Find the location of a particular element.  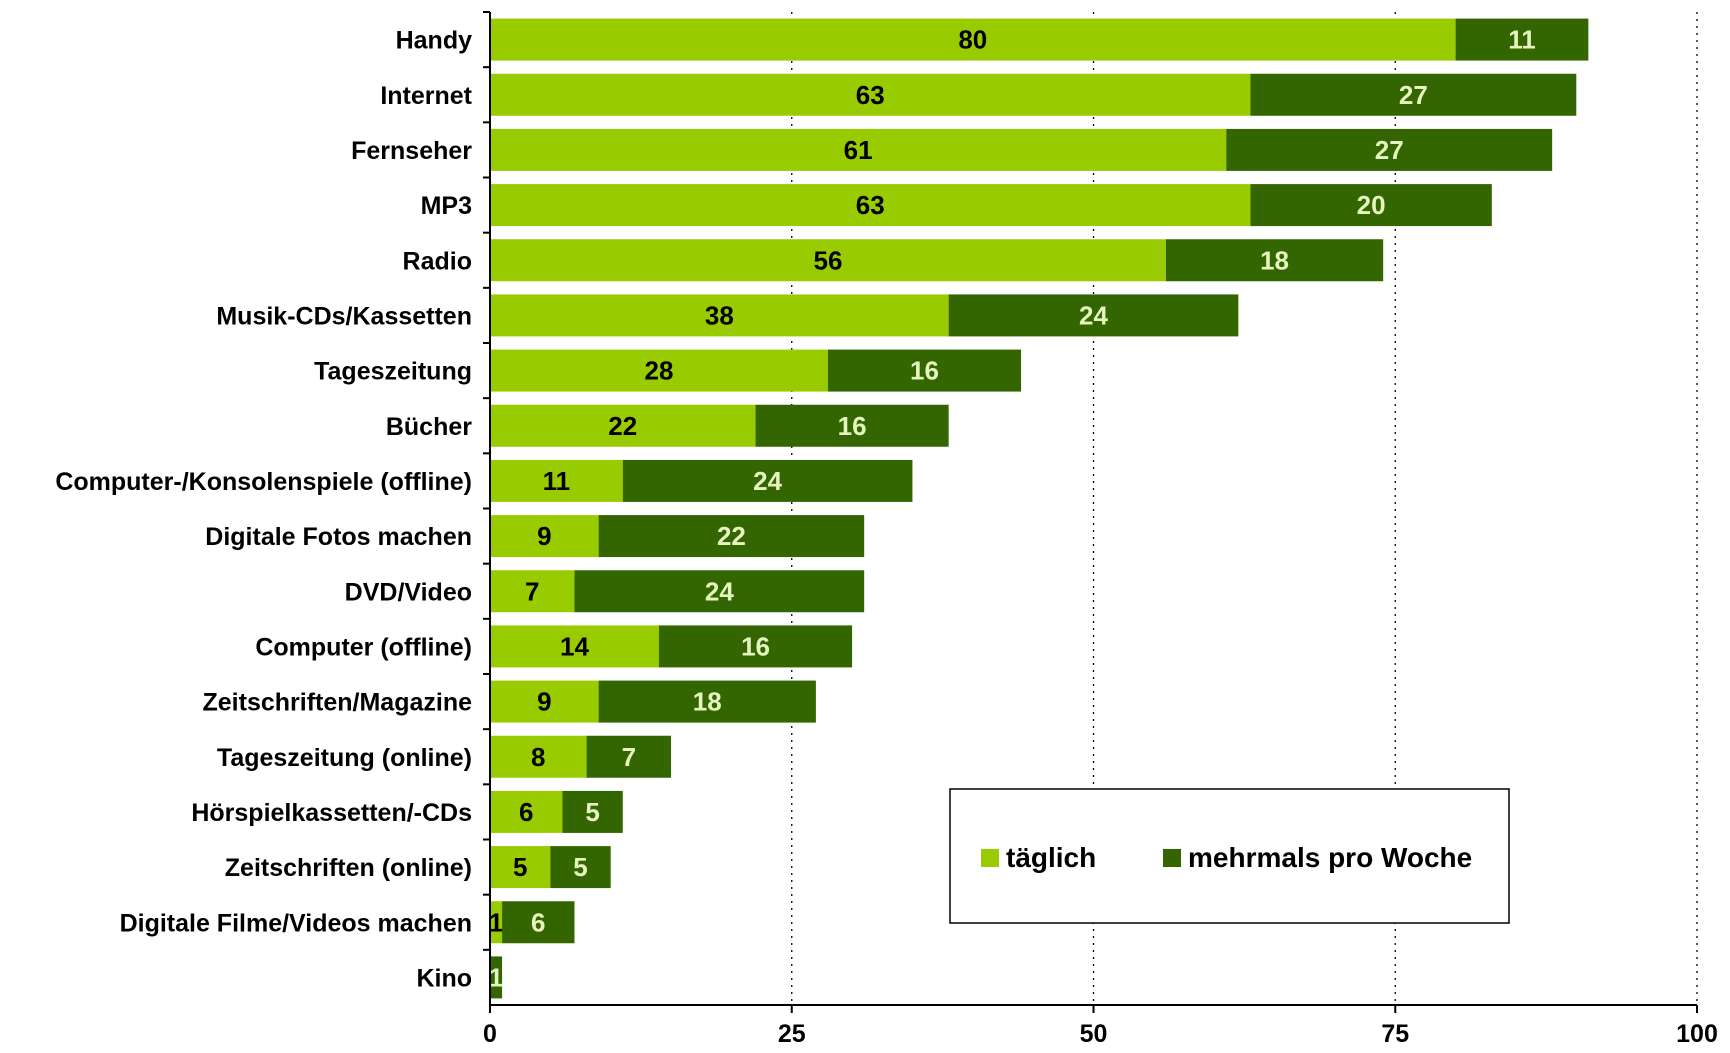

category-label-tageszeitung: Tageszeitung is located at coordinates (393, 372).